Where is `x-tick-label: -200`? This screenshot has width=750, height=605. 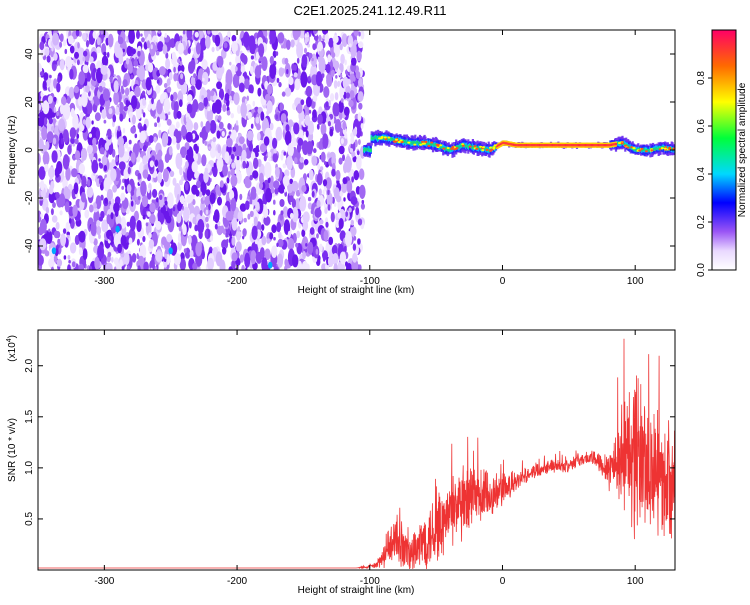
x-tick-label: -200 is located at coordinates (237, 281).